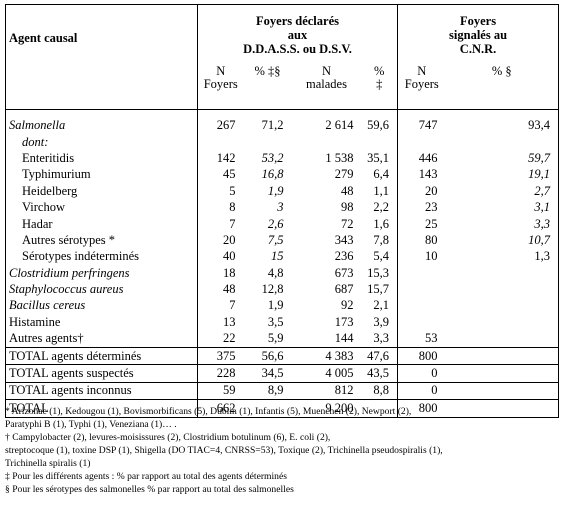 The image size is (563, 509). I want to click on table-row: Autres agents† 22 5,9 144 3,3 53, so click(282, 339).